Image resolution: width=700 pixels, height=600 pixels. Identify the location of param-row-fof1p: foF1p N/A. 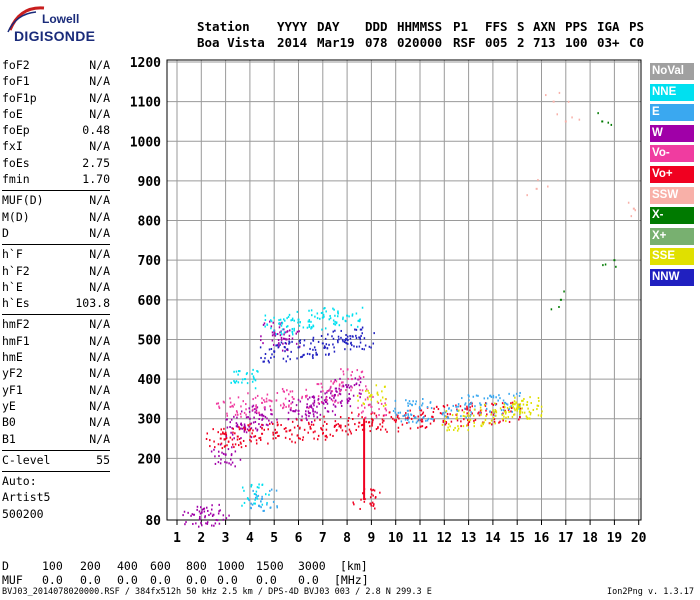
(56, 99).